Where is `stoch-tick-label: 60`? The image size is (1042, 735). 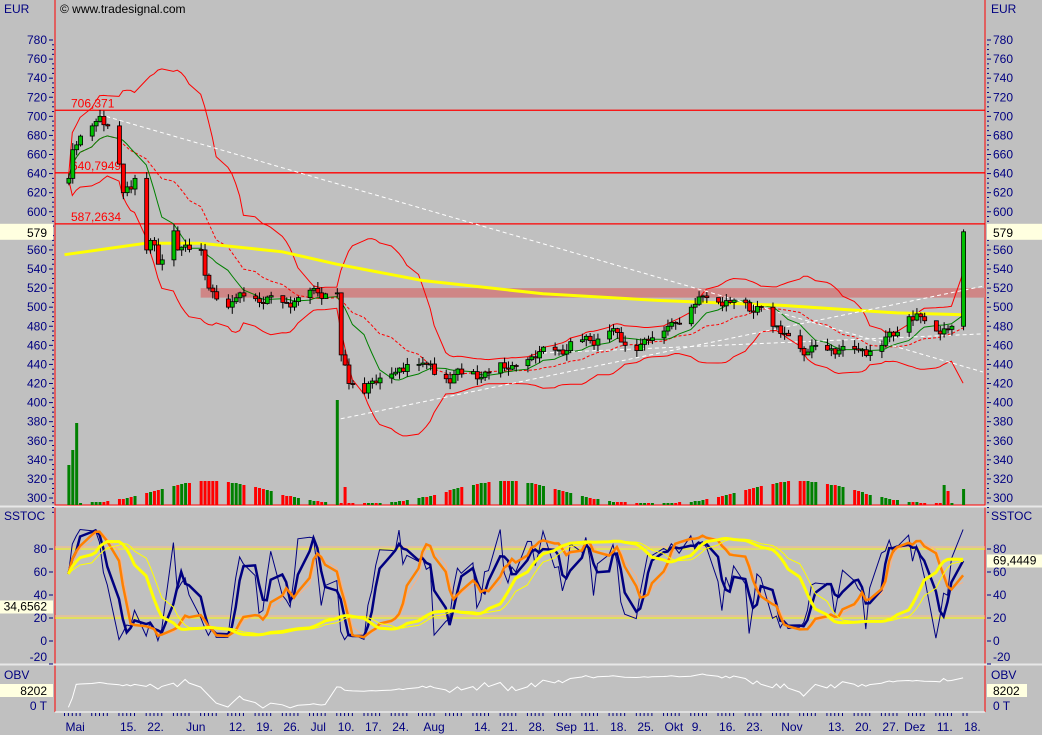 stoch-tick-label: 60 is located at coordinates (1000, 572).